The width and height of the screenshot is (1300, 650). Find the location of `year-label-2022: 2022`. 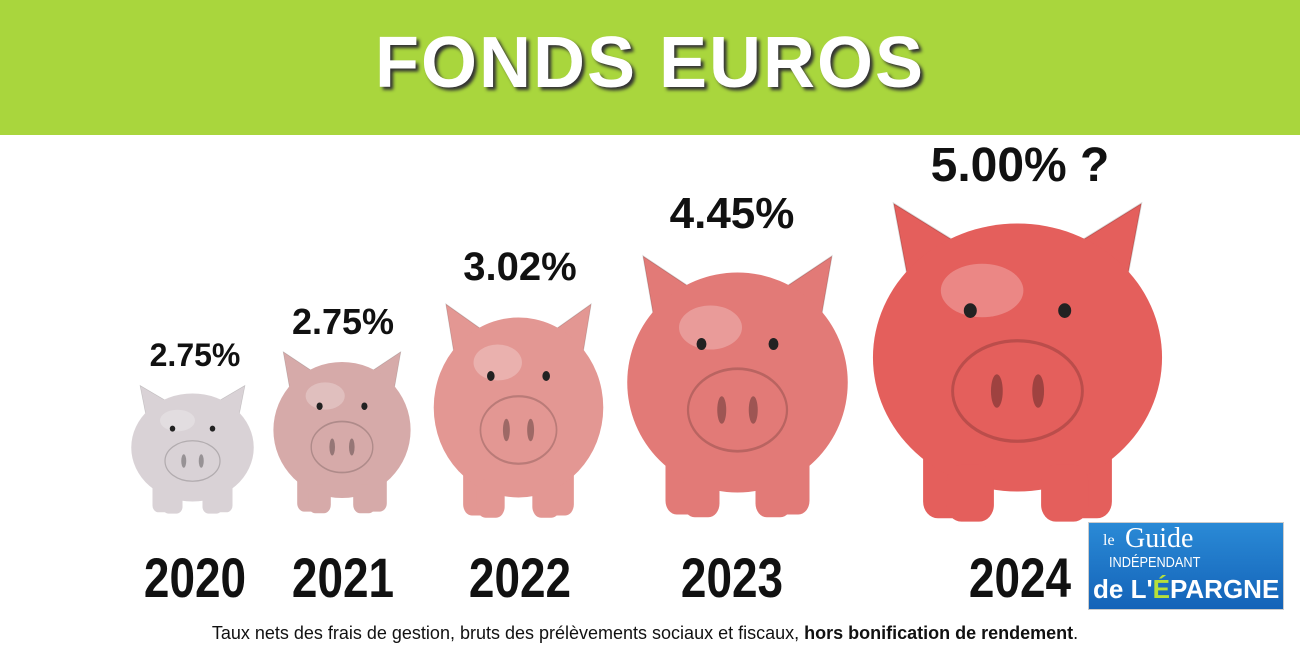

year-label-2022: 2022 is located at coordinates (520, 577).